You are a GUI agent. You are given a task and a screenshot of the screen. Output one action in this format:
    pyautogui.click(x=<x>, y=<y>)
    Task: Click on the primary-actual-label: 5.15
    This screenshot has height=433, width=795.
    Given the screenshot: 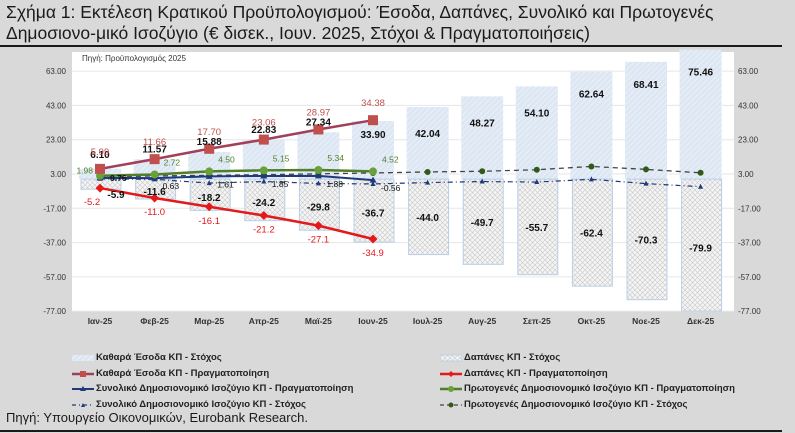 What is the action you would take?
    pyautogui.click(x=281, y=158)
    